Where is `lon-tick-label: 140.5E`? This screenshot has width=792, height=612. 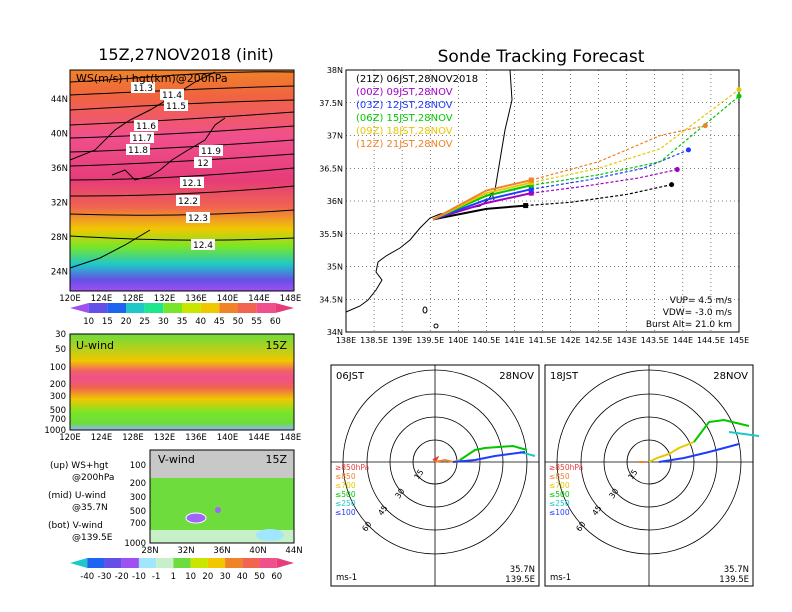 lon-tick-label: 140.5E is located at coordinates (486, 340).